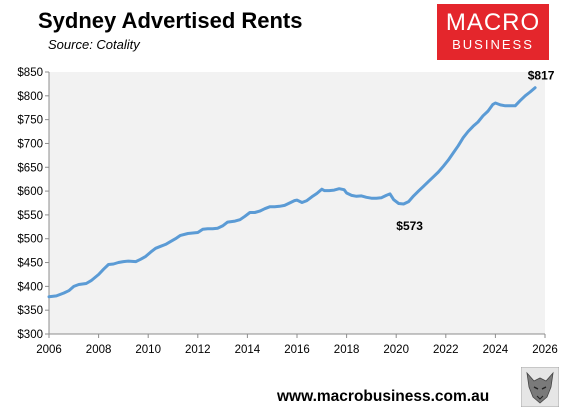 Image resolution: width=567 pixels, height=414 pixels. What do you see at coordinates (30, 144) in the screenshot?
I see `y-tick-label: $700` at bounding box center [30, 144].